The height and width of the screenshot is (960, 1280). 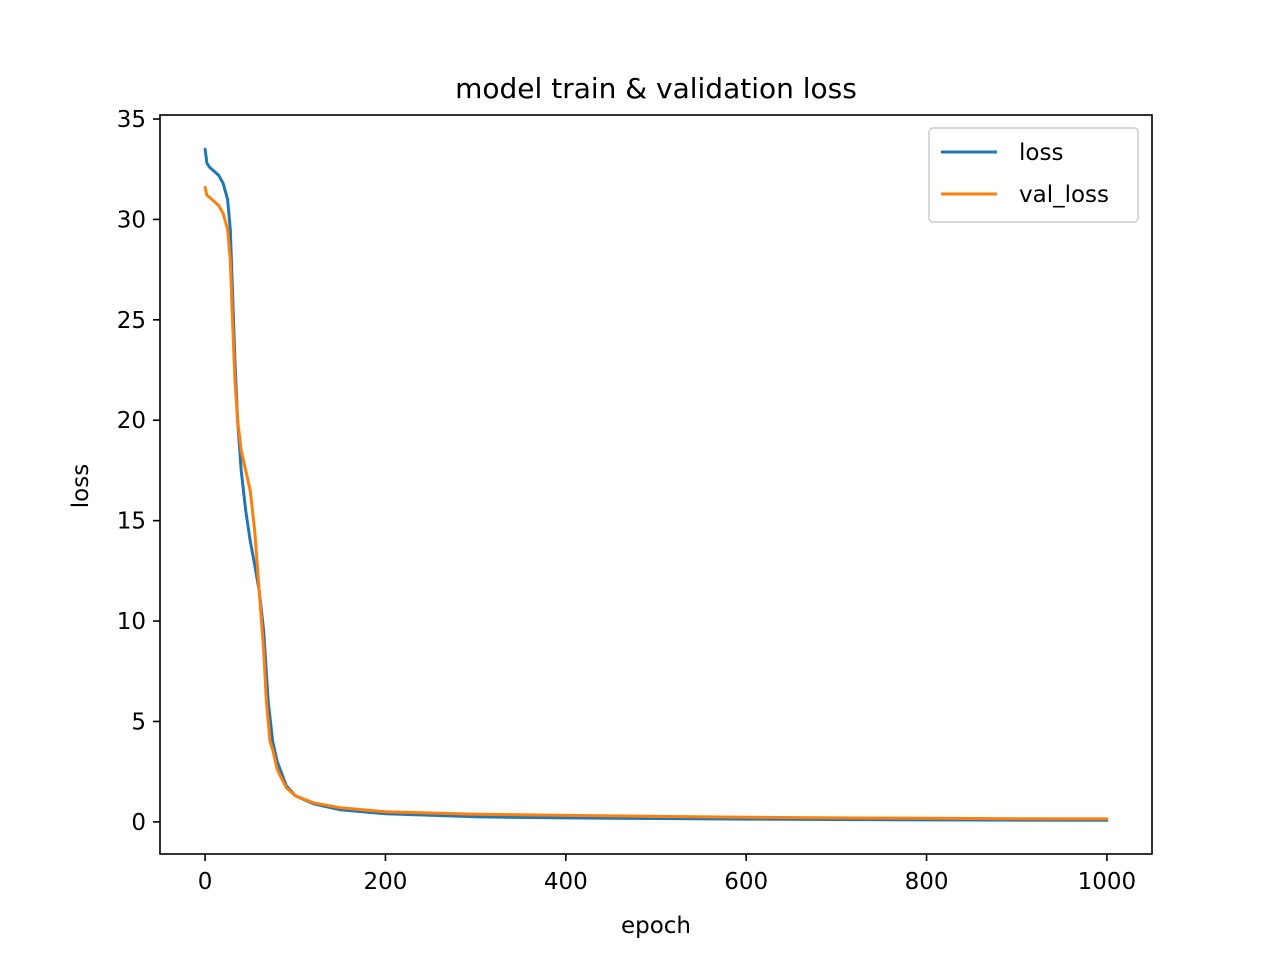 What do you see at coordinates (205, 882) in the screenshot?
I see `x-tick-label: 0` at bounding box center [205, 882].